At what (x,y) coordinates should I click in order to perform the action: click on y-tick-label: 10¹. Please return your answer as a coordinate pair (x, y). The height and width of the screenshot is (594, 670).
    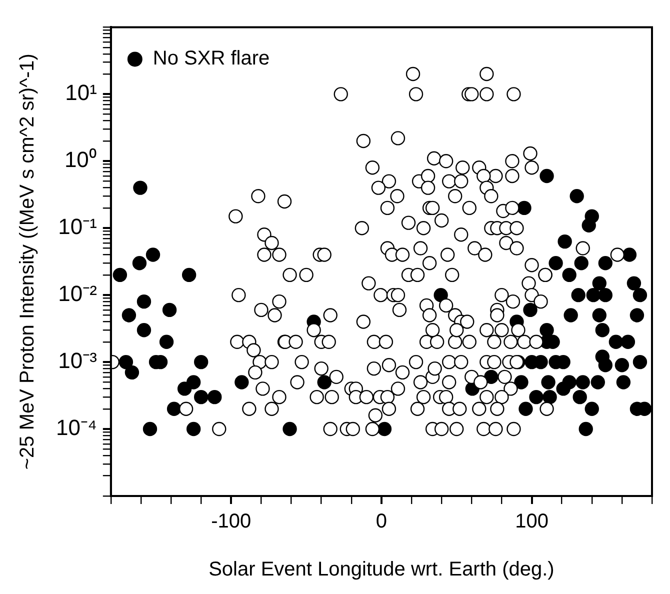
    Looking at the image, I should click on (81, 93).